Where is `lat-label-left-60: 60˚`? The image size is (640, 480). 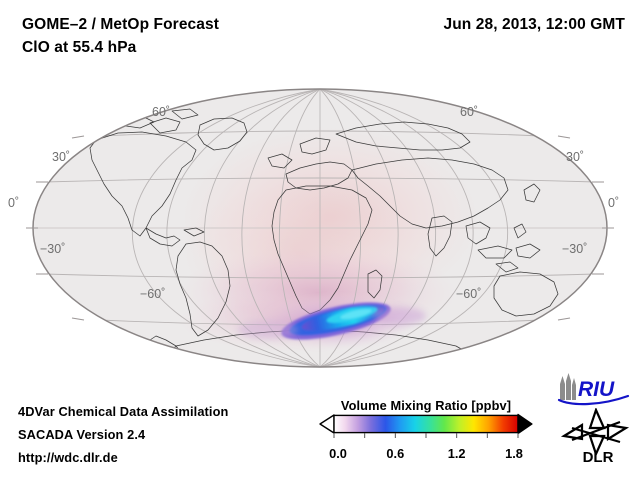
lat-label-left-60: 60˚ is located at coordinates (161, 112).